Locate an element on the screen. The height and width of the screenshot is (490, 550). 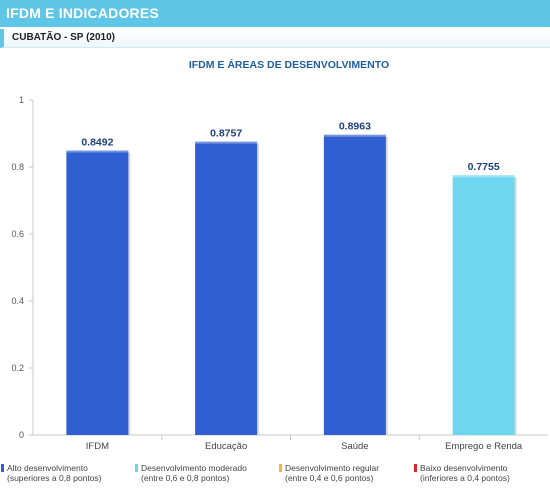
section-title: IFDM E INDICADORES is located at coordinates (82, 13).